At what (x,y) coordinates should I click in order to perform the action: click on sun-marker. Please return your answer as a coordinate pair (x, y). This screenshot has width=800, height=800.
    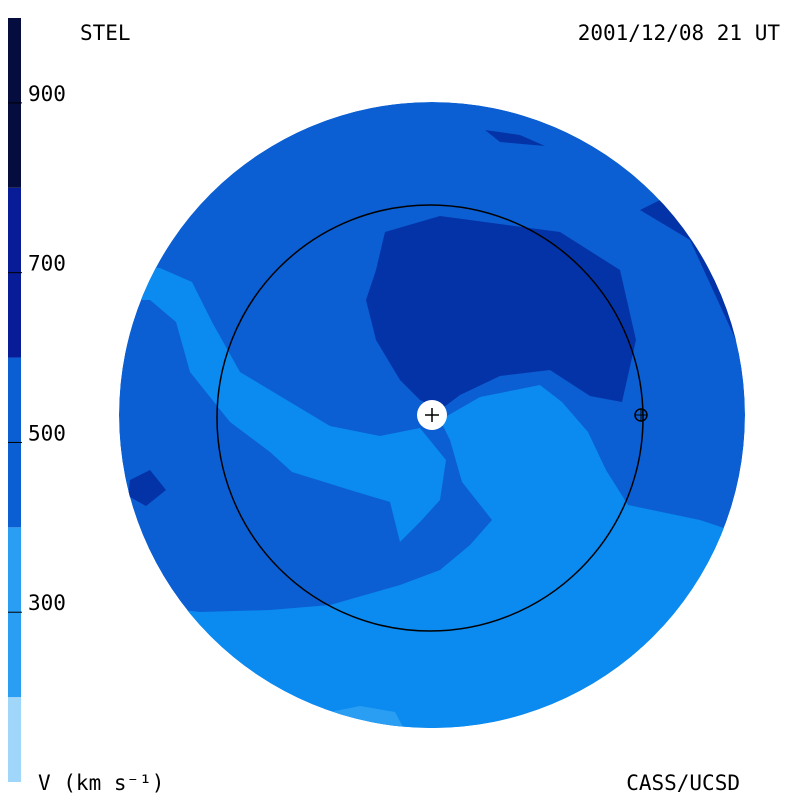
    Looking at the image, I should click on (432, 415).